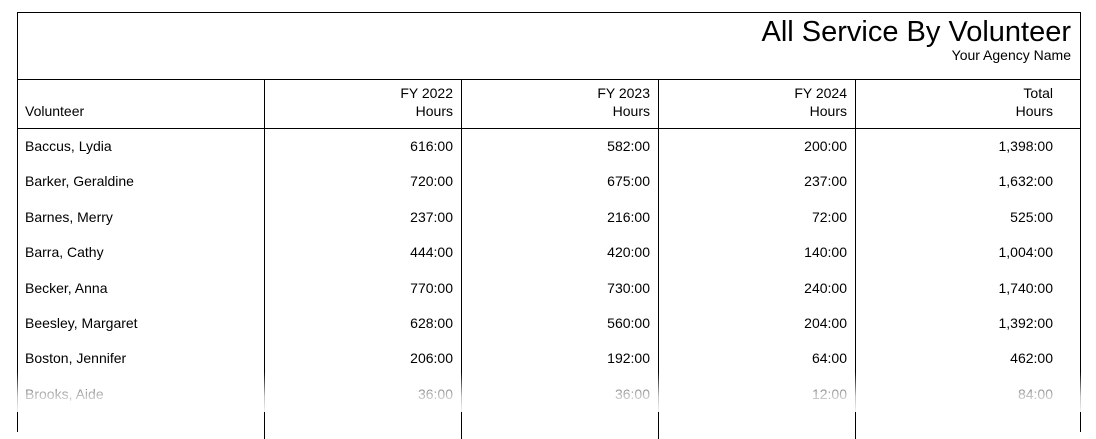 The image size is (1096, 439). Describe the element at coordinates (426, 102) in the screenshot. I see `column-header-fy2022: FY 2022 Hours` at that location.